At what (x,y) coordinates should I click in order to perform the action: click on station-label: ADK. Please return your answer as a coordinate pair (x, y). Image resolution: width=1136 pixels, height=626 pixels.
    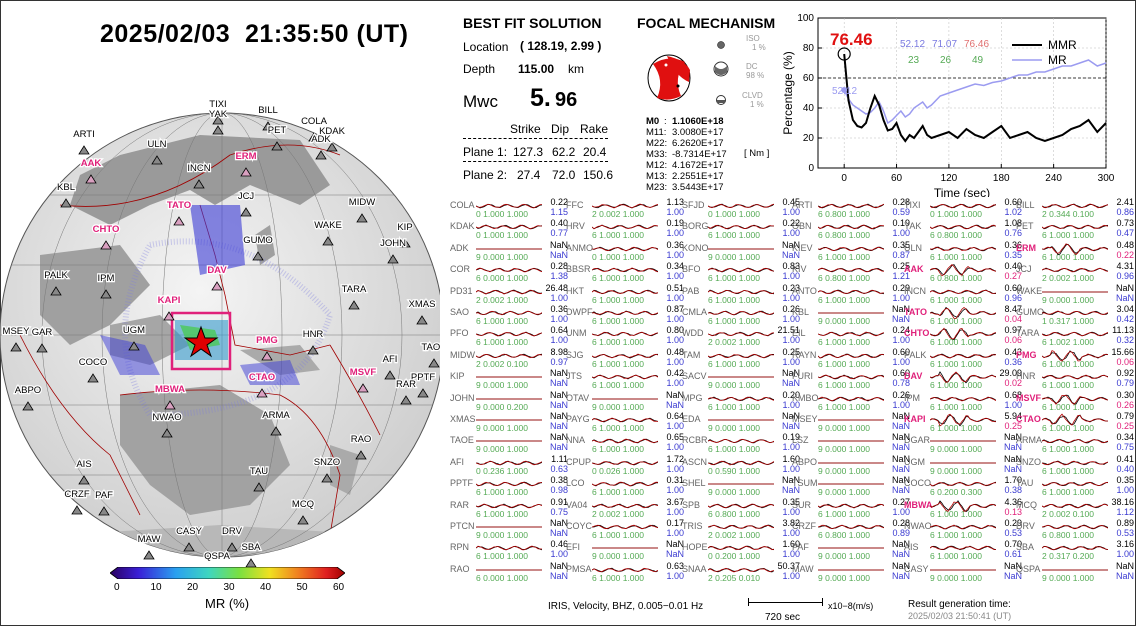
    Looking at the image, I should click on (321, 139).